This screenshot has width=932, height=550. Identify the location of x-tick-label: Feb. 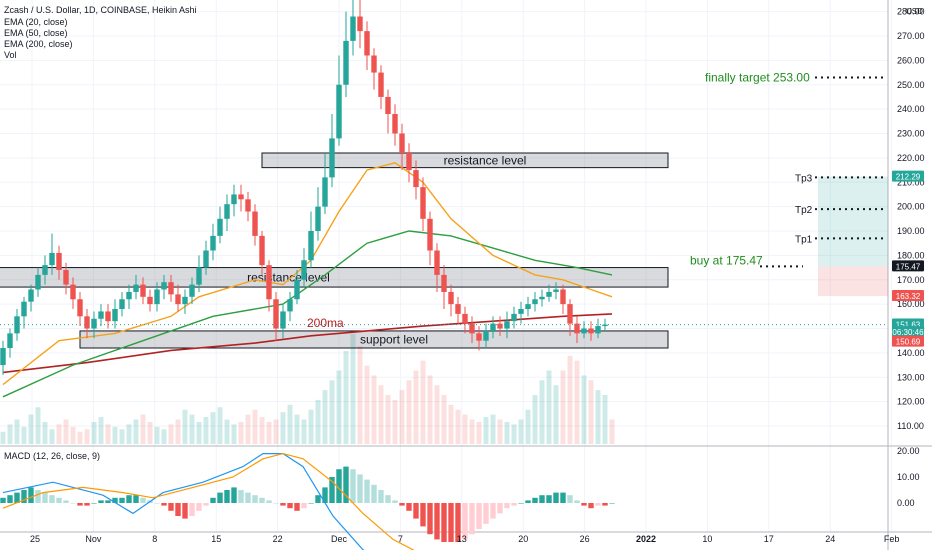
(892, 539).